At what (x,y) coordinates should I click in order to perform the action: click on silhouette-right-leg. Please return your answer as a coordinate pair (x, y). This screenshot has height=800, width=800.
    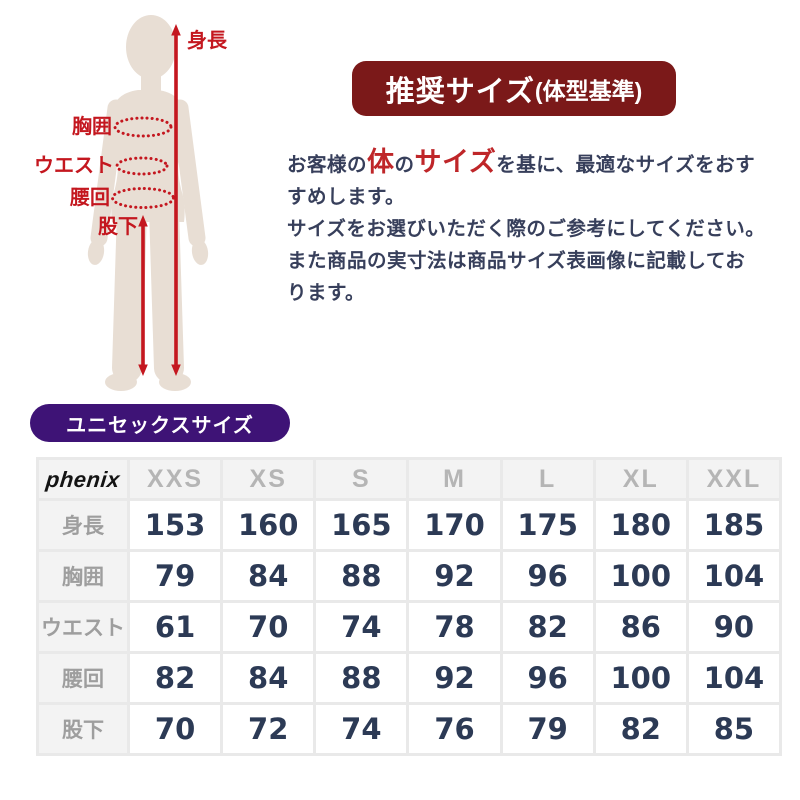
    Looking at the image, I should click on (166, 289).